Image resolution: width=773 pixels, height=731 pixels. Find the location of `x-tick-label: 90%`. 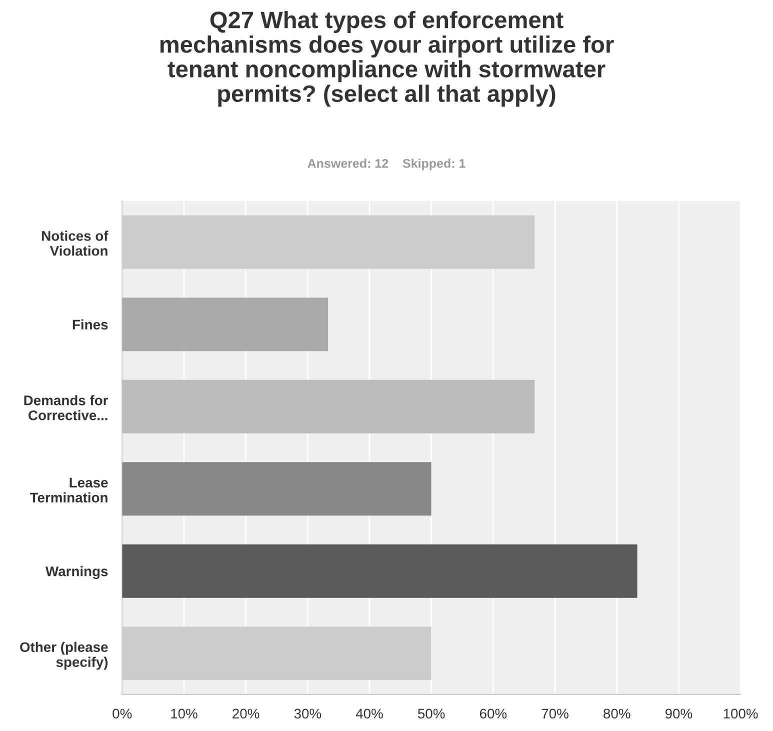

x-tick-label: 90% is located at coordinates (678, 713).